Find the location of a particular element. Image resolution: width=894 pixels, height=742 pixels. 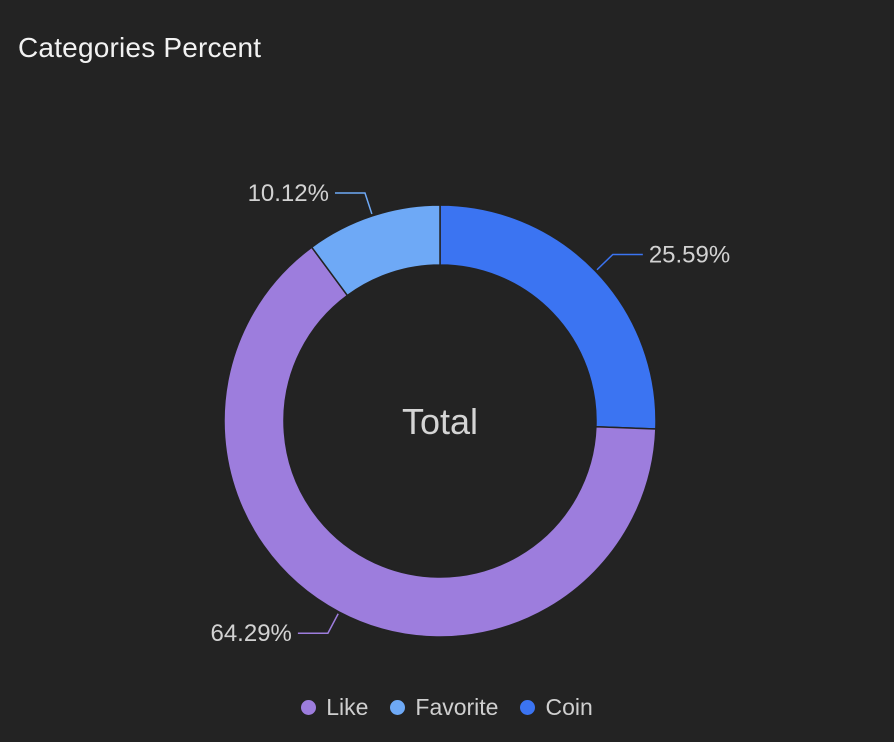

chart-legend: Like Favorite Coin is located at coordinates (447, 707).